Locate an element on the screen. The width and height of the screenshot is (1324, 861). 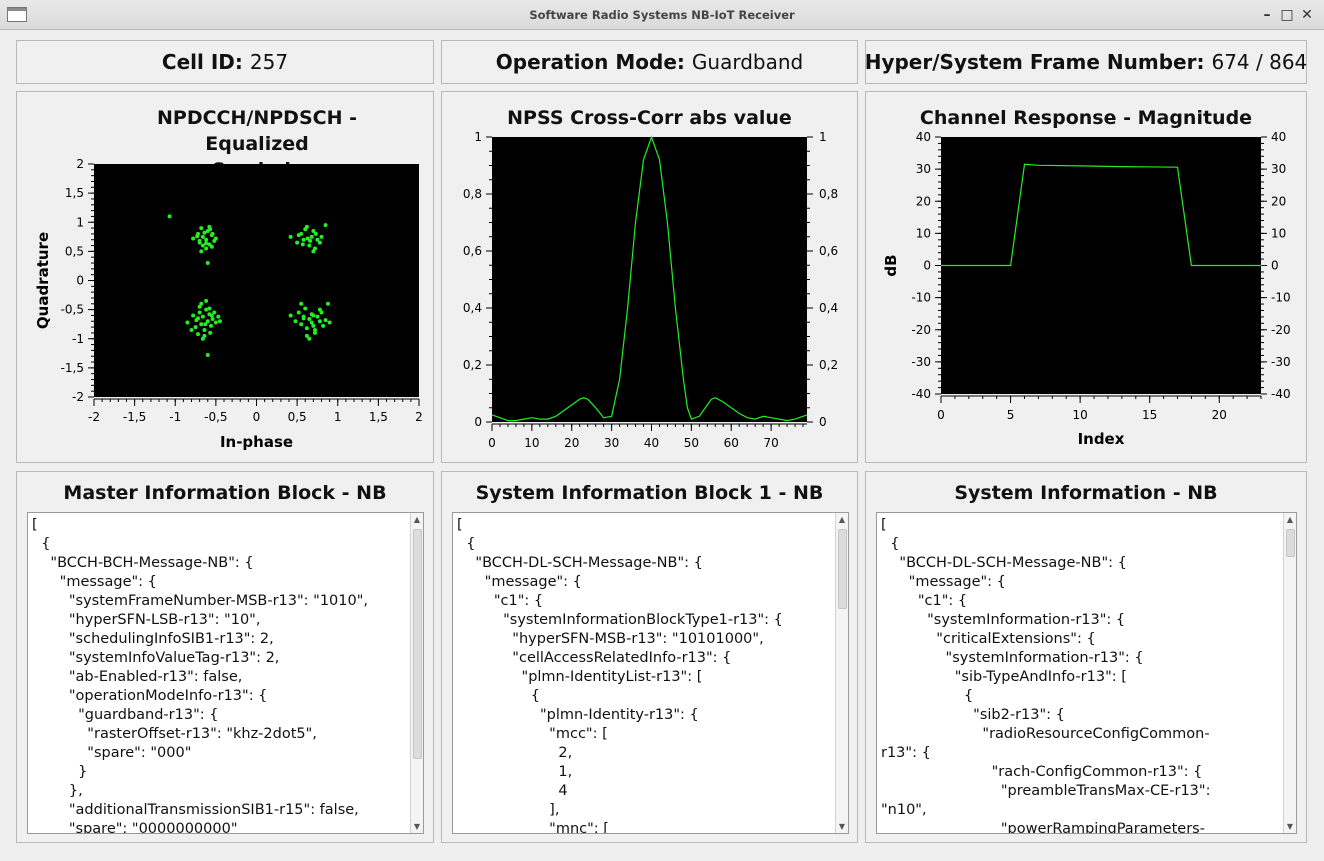
npss-series-line is located at coordinates (649, 278).